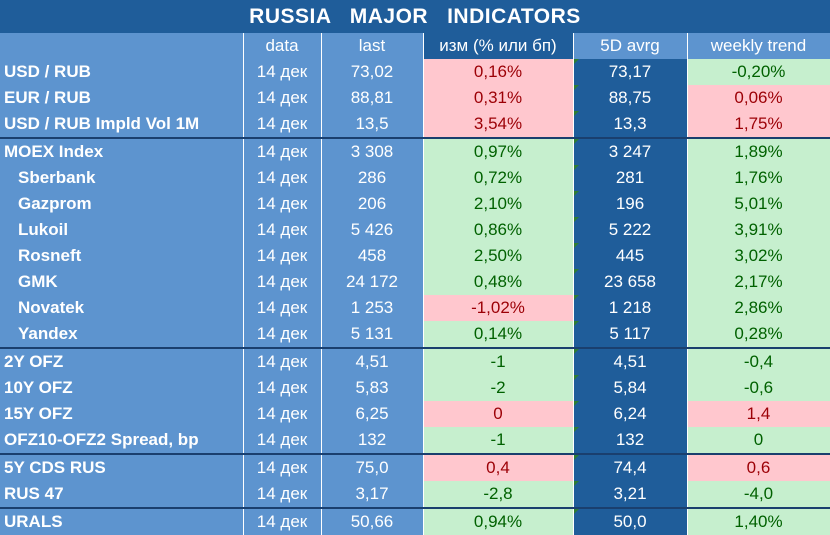 This screenshot has width=830, height=535. What do you see at coordinates (122, 178) in the screenshot?
I see `indicator-name-cell: Sberbank` at bounding box center [122, 178].